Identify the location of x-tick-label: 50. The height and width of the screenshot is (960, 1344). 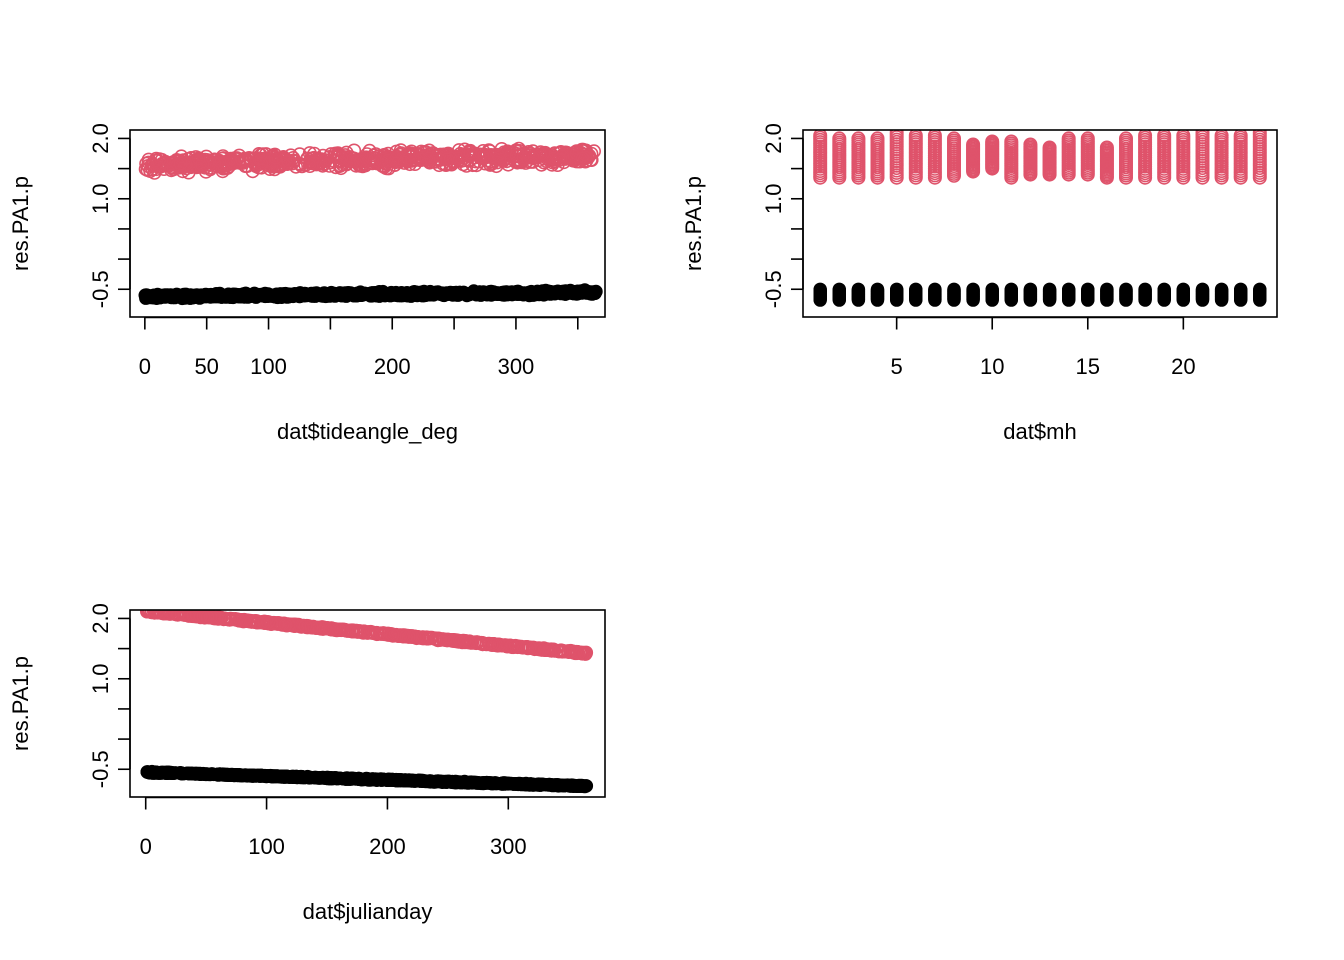
(206, 366).